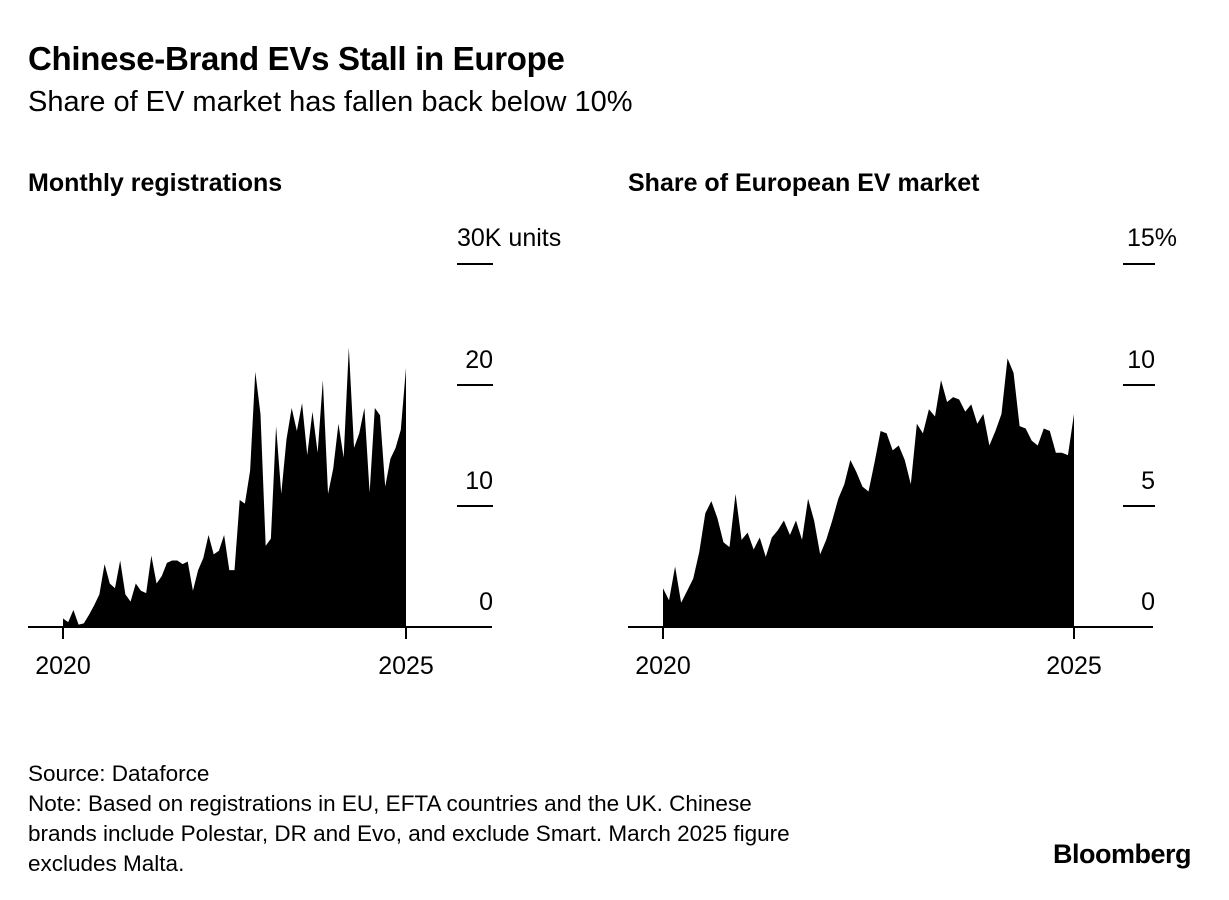 The height and width of the screenshot is (900, 1229). What do you see at coordinates (868, 492) in the screenshot?
I see `share-area` at bounding box center [868, 492].